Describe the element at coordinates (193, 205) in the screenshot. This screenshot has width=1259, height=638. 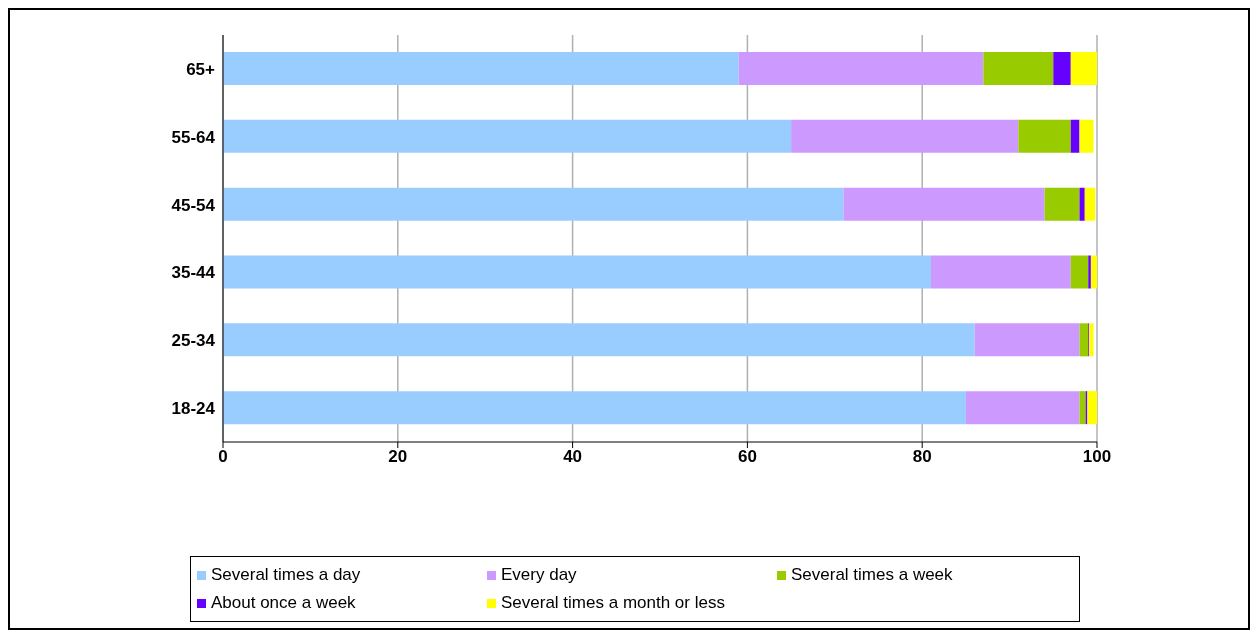
I see `y-tick-label: 45-54` at that location.